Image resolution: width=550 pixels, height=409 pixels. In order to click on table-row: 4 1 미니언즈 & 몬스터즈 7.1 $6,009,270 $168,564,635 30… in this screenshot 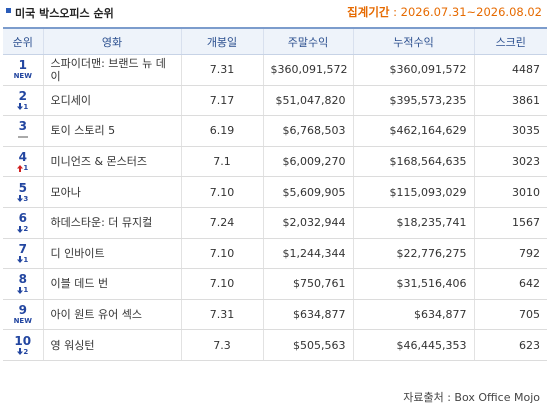, I will do `click(275, 162)`.